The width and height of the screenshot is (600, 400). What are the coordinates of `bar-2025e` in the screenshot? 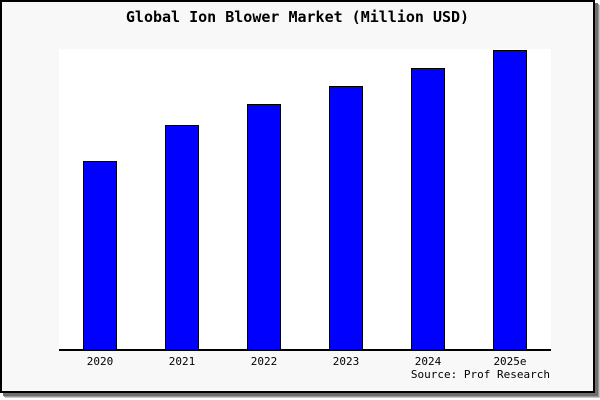 It's located at (510, 200).